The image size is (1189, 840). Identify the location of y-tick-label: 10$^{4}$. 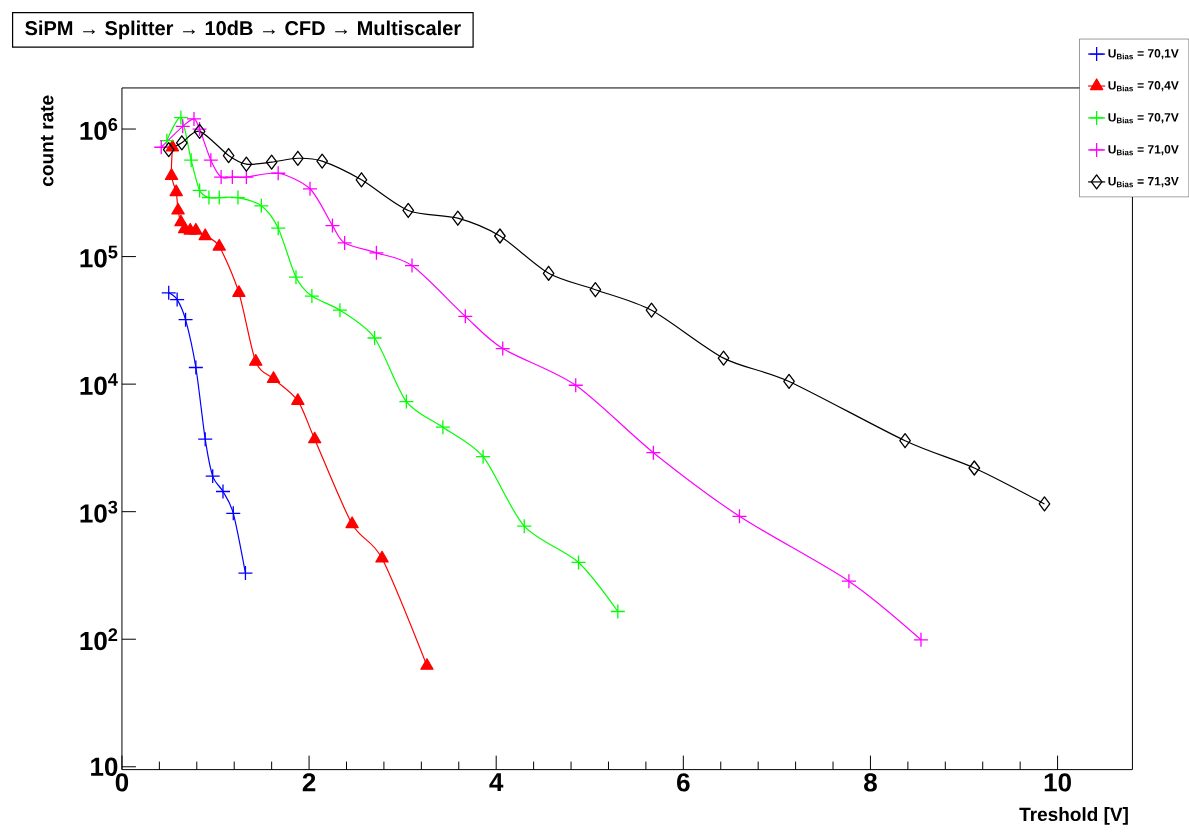
(99, 384).